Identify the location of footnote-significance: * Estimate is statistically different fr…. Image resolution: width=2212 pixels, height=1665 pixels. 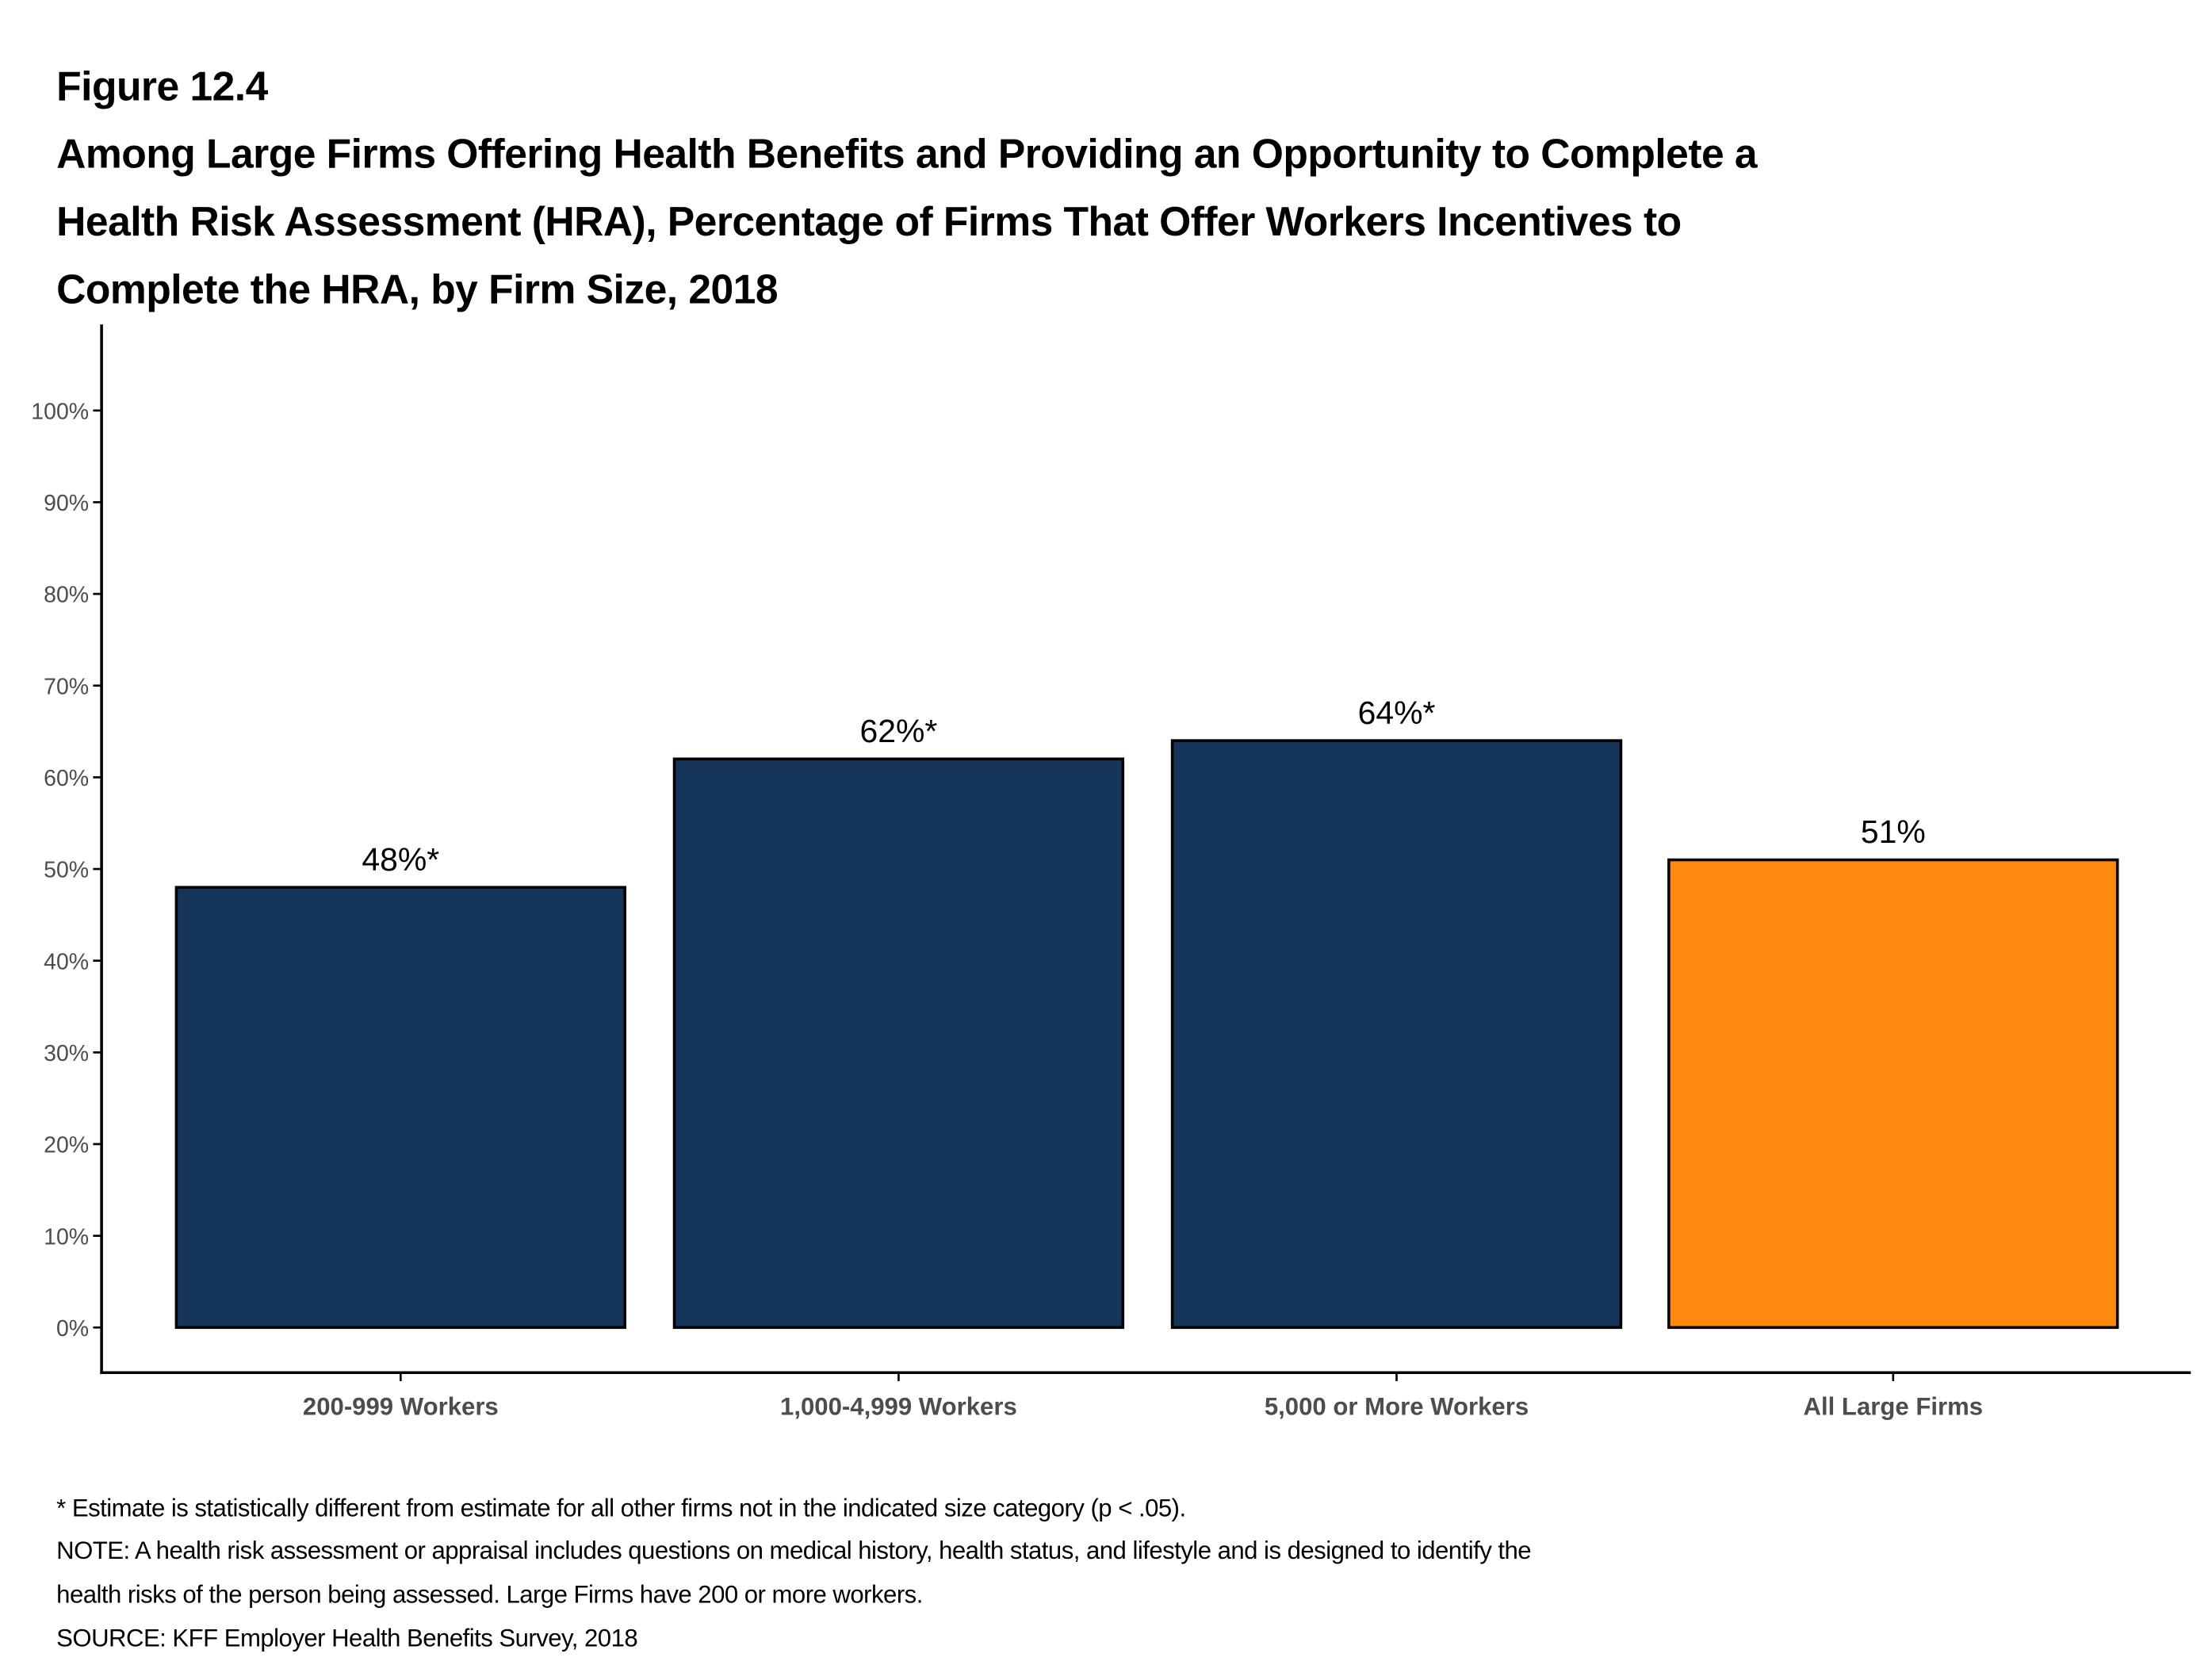
(621, 1508).